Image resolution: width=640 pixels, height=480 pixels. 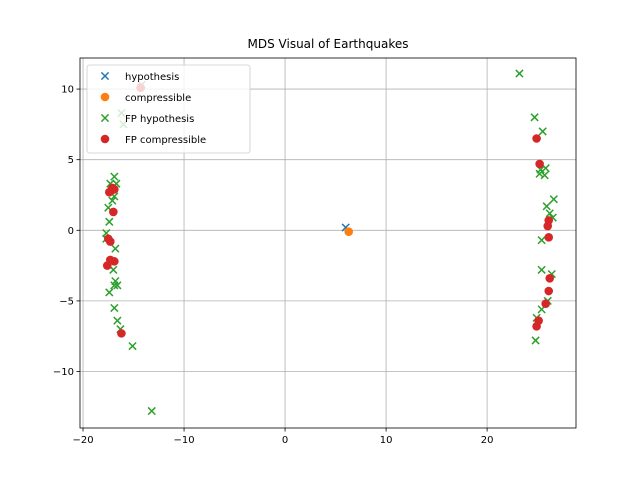 What do you see at coordinates (71, 231) in the screenshot?
I see `y-tick-label: 0` at bounding box center [71, 231].